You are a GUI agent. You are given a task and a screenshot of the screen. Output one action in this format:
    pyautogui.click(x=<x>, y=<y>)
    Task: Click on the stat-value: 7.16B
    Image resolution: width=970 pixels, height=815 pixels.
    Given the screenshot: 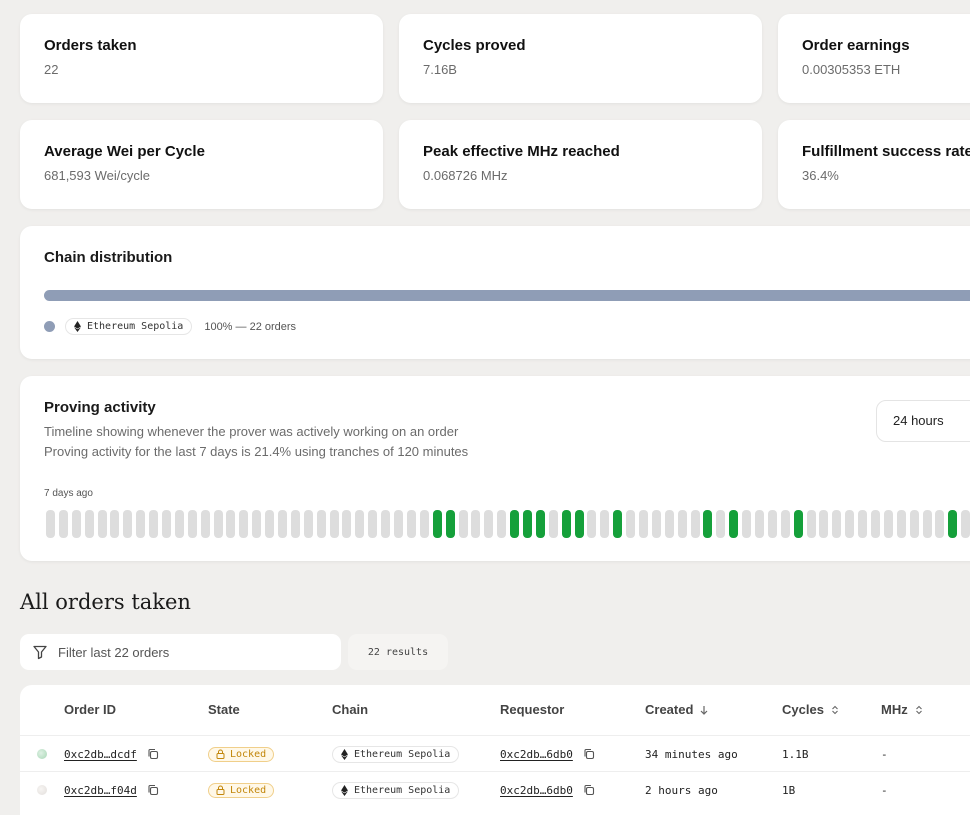 What is the action you would take?
    pyautogui.click(x=440, y=69)
    